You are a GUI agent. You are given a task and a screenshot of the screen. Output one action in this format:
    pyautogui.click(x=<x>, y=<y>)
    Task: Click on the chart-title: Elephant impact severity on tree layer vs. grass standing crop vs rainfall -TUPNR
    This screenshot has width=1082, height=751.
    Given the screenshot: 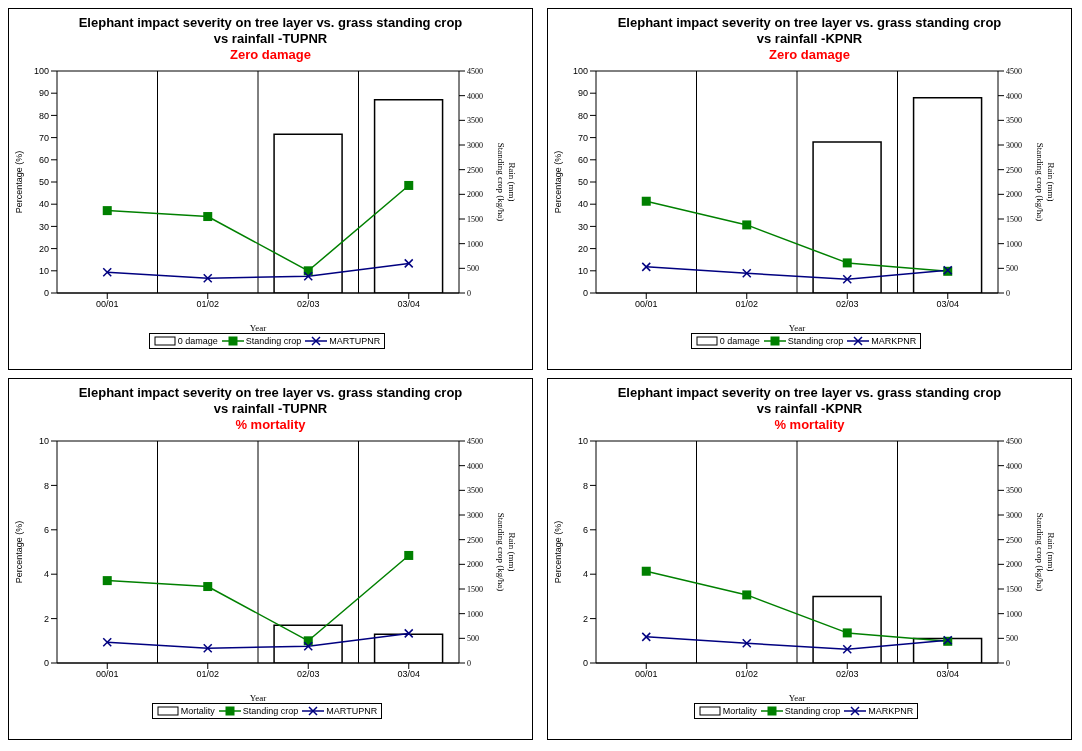 What is the action you would take?
    pyautogui.click(x=270, y=31)
    